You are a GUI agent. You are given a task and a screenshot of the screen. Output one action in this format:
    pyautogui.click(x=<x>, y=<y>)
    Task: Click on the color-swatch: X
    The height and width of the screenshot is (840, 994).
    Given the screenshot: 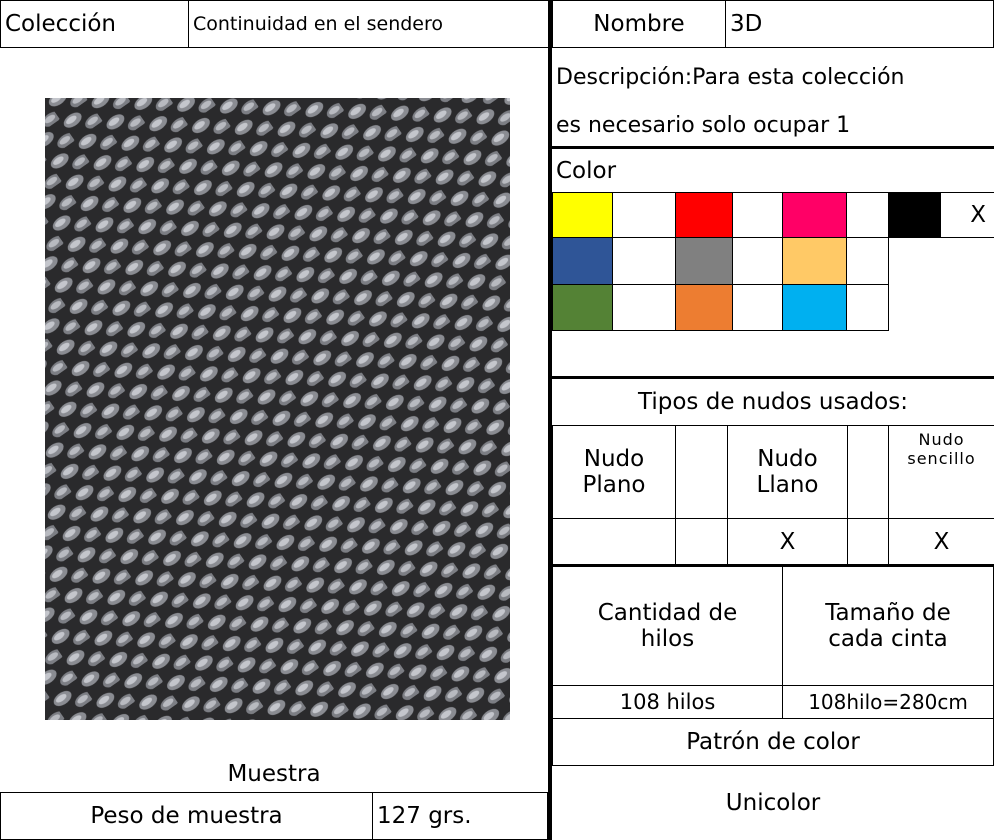 What is the action you would take?
    pyautogui.click(x=967, y=215)
    